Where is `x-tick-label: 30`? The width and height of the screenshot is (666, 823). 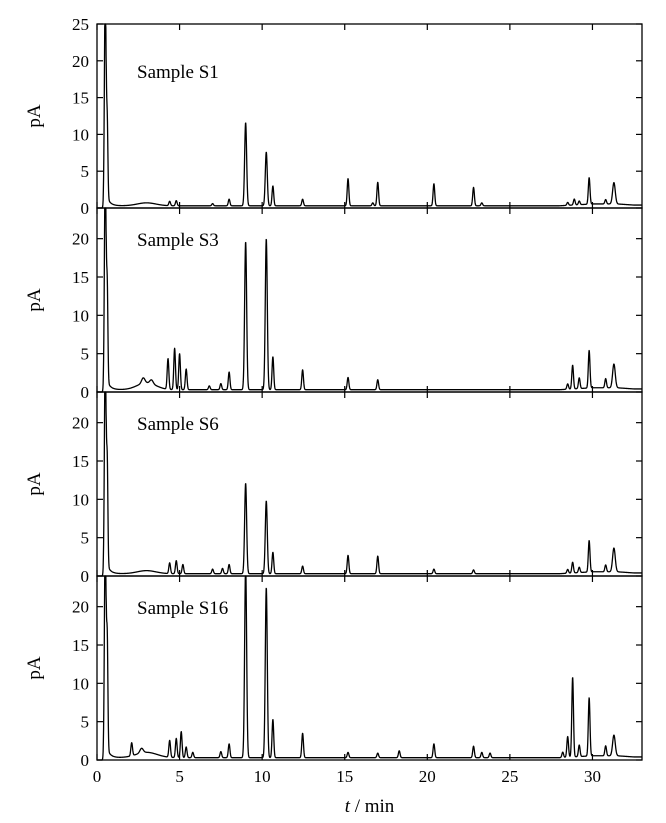
x-tick-label: 30 is located at coordinates (592, 776).